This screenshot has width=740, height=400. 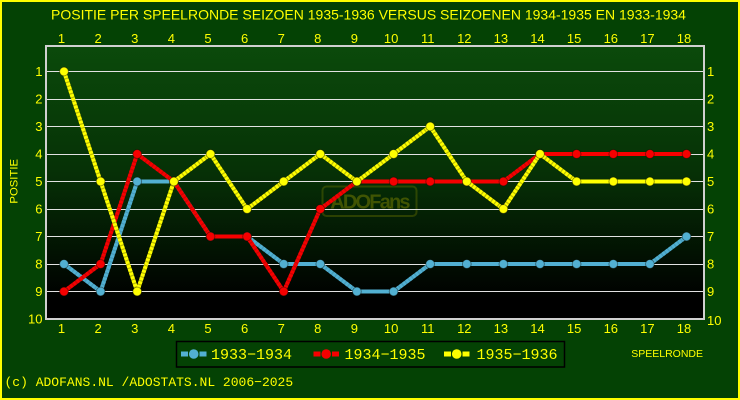 What do you see at coordinates (149, 382) in the screenshot?
I see `svg-text:(c) ADOFANS.NL /ADOSTATS.NL 20: (c) ADOFANS.NL /ADOSTATS.NL 2006−2025` at bounding box center [149, 382].